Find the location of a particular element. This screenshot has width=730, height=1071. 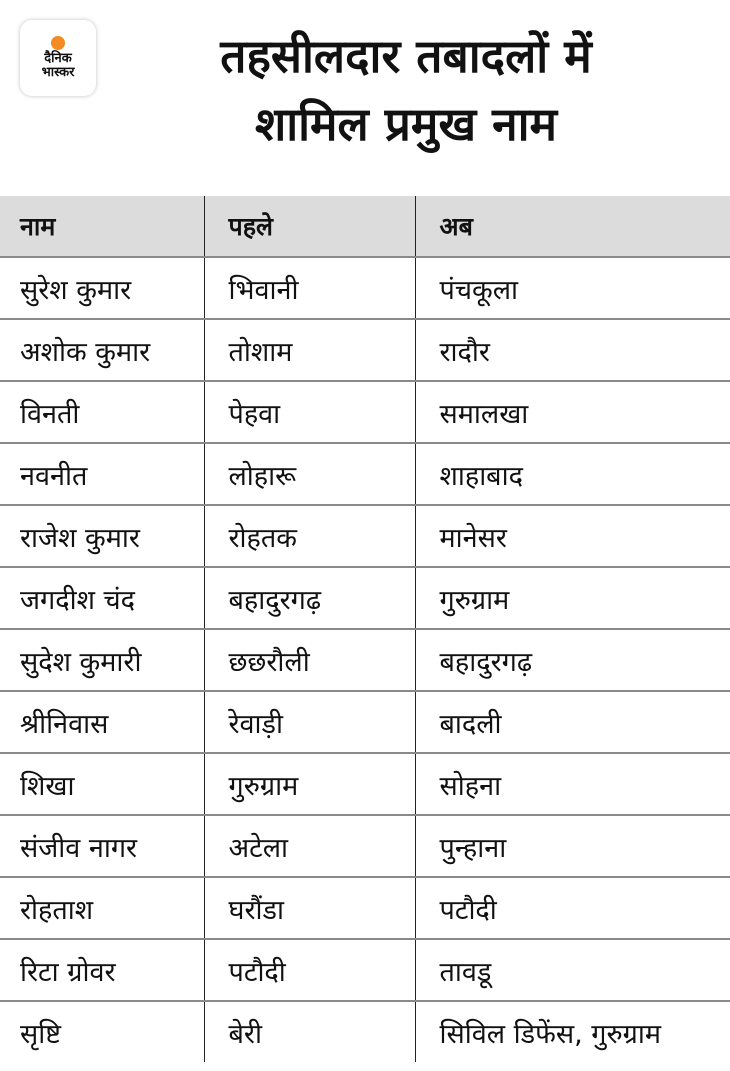

sun-icon is located at coordinates (58, 43).